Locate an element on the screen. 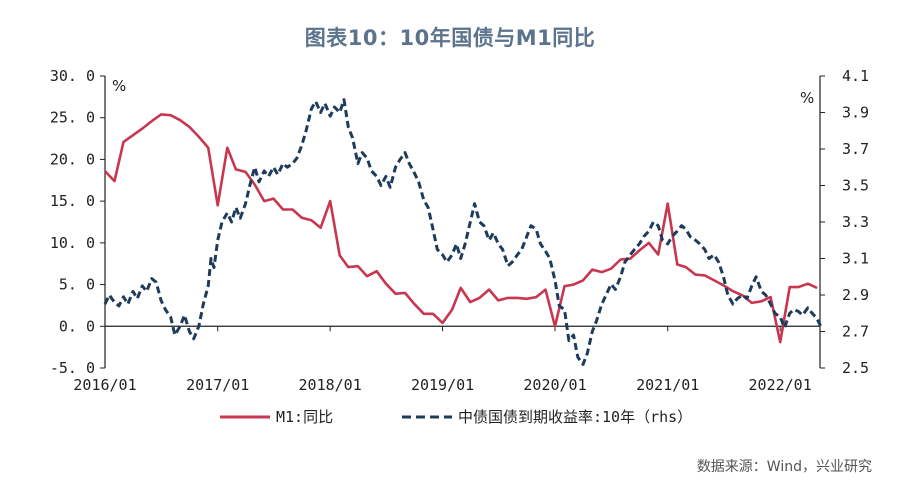 The width and height of the screenshot is (900, 487). right-y-axis: 4.1 3.9 3.7 3.5 3.3 3.1 2.9 2.7 2.5 is located at coordinates (844, 222).